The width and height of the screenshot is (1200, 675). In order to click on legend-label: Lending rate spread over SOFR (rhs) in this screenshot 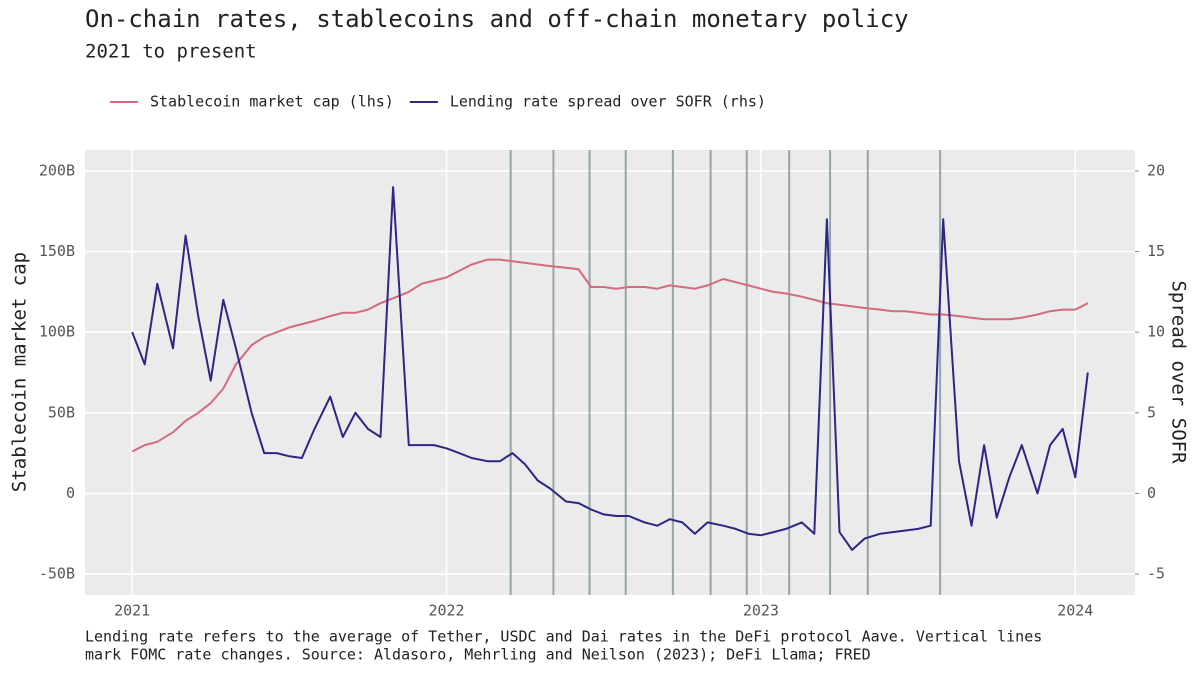, I will do `click(608, 102)`.